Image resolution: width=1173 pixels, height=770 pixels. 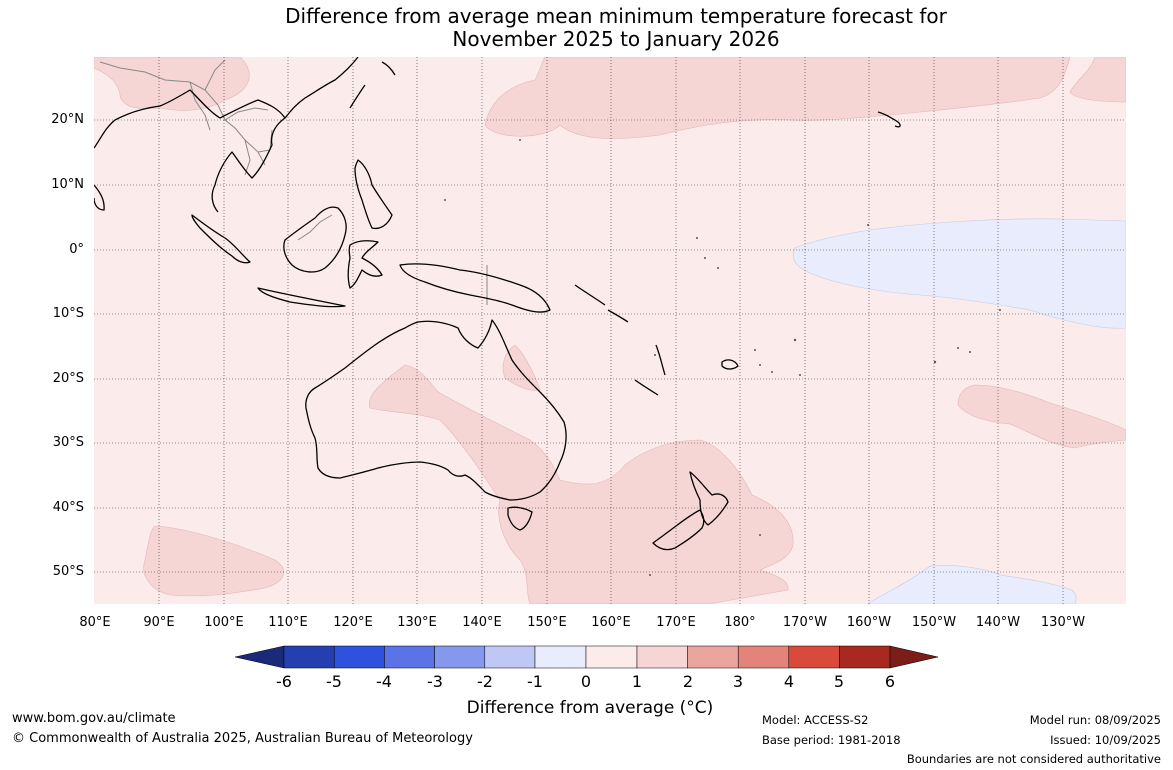 What do you see at coordinates (972, 584) in the screenshot?
I see `cool-region-southern-ocean` at bounding box center [972, 584].